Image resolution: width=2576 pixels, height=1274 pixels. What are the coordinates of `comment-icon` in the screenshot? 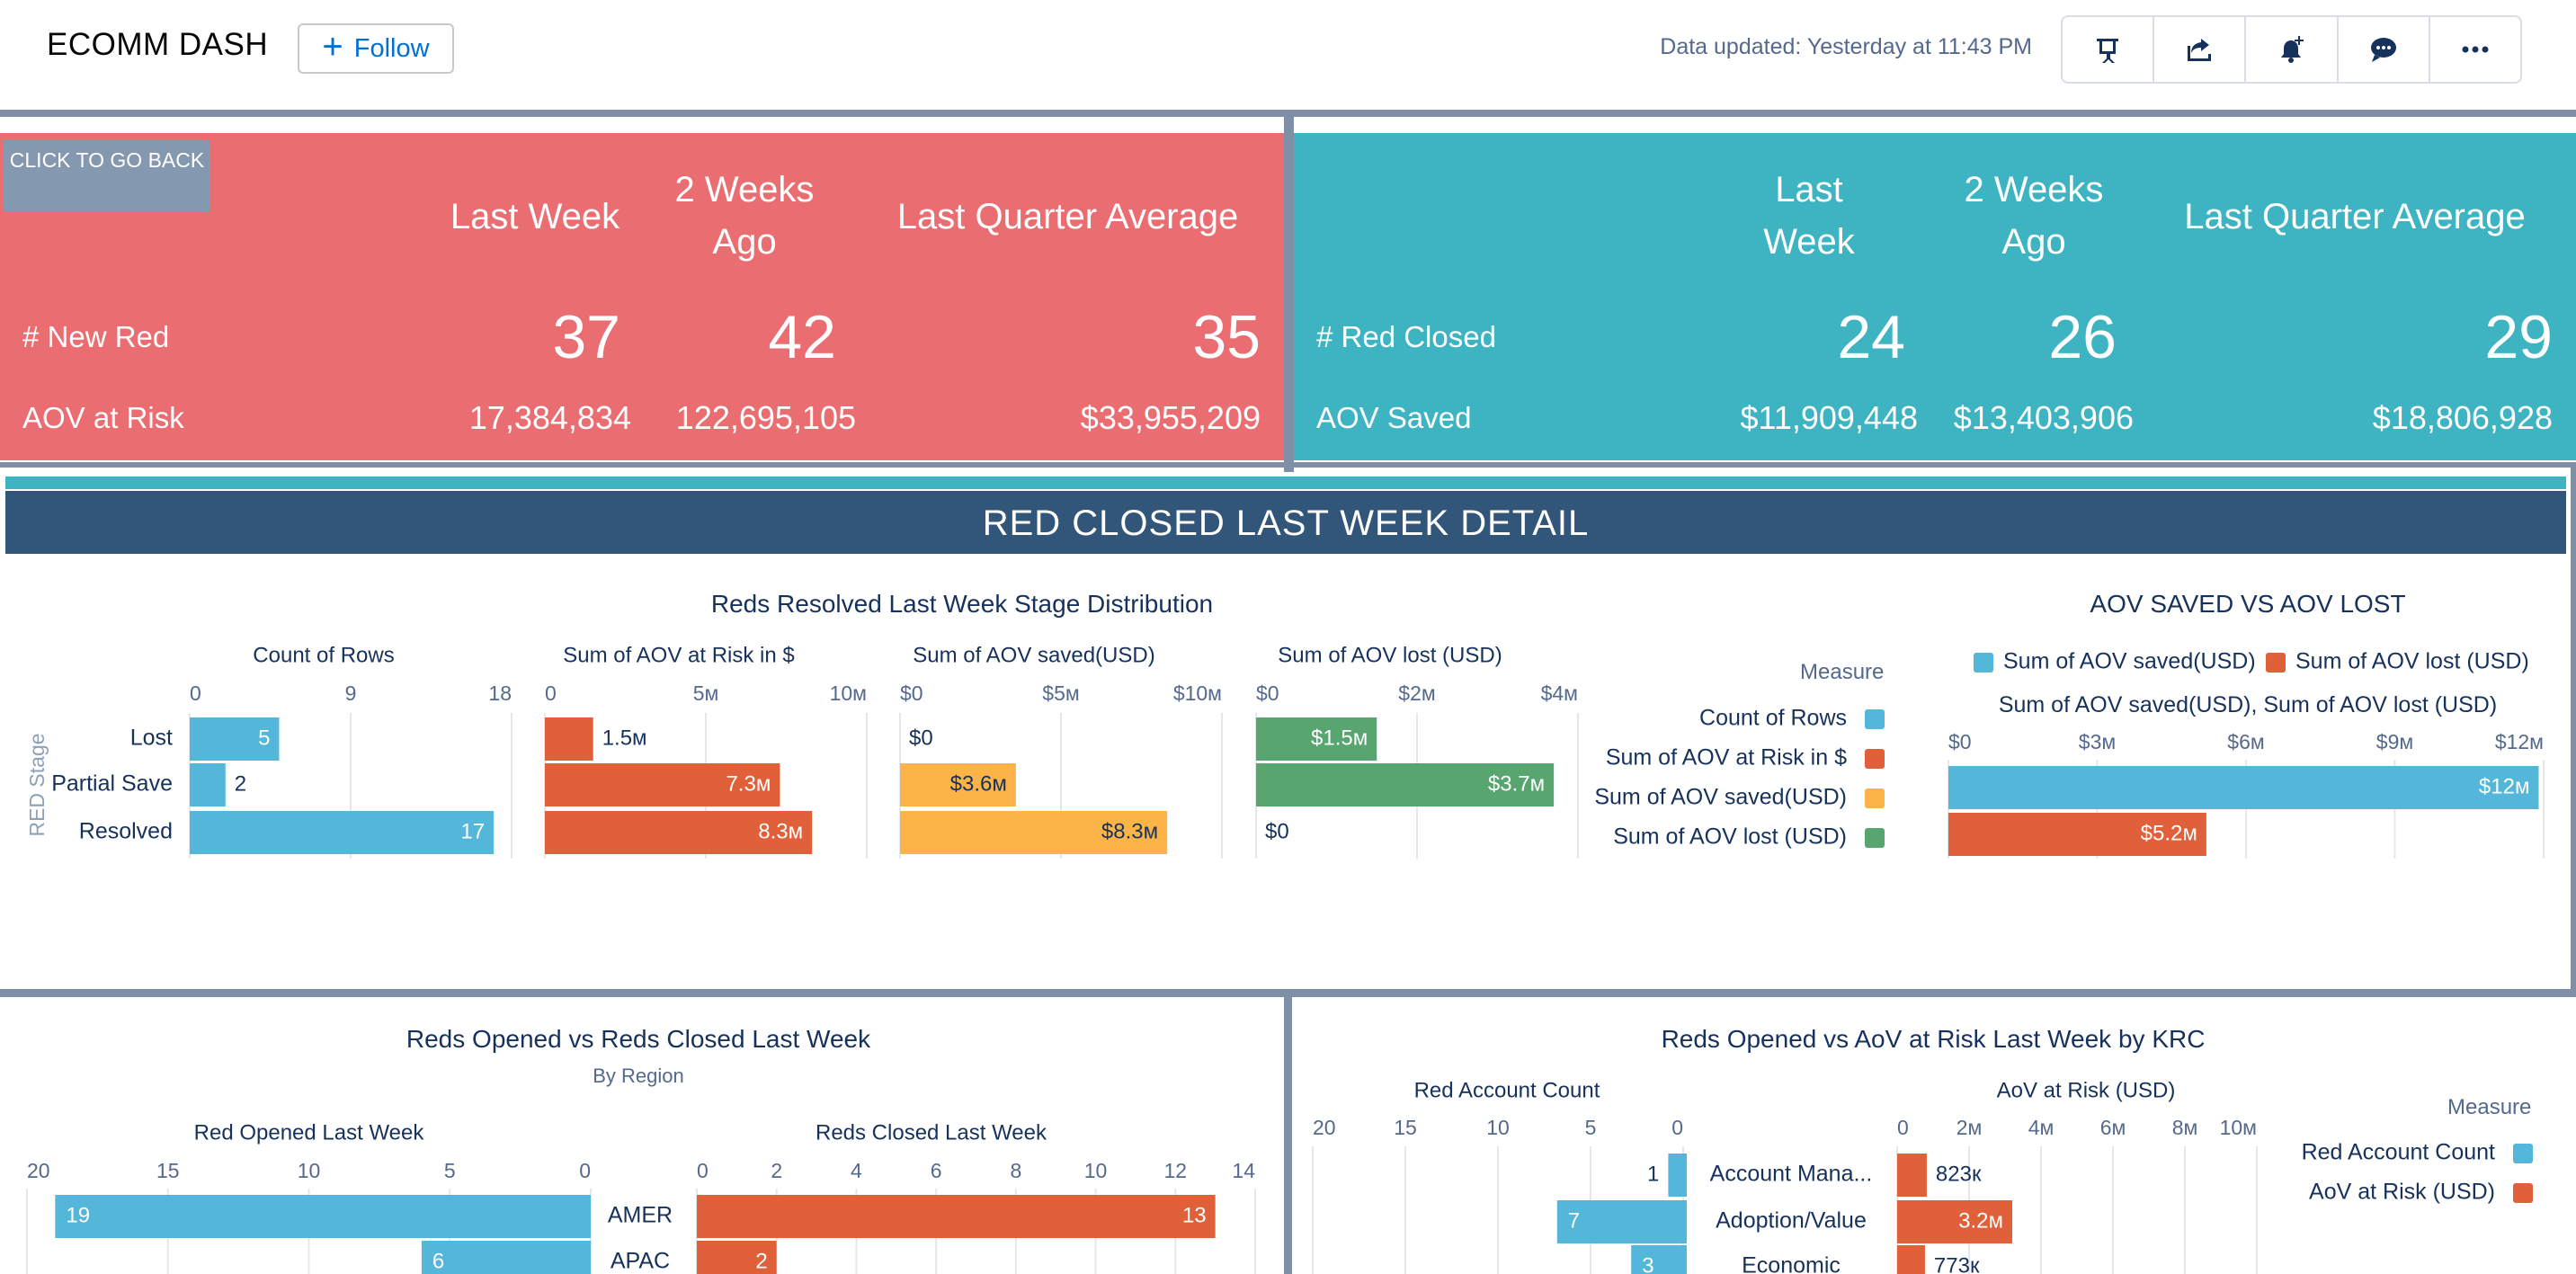 It's located at (2383, 50).